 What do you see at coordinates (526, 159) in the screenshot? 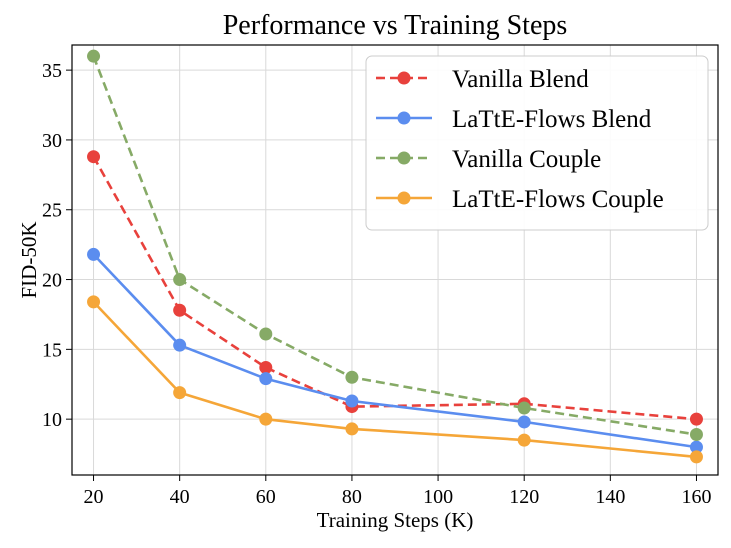
I see `legend-label-vanilla-couple: Vanilla Couple` at bounding box center [526, 159].